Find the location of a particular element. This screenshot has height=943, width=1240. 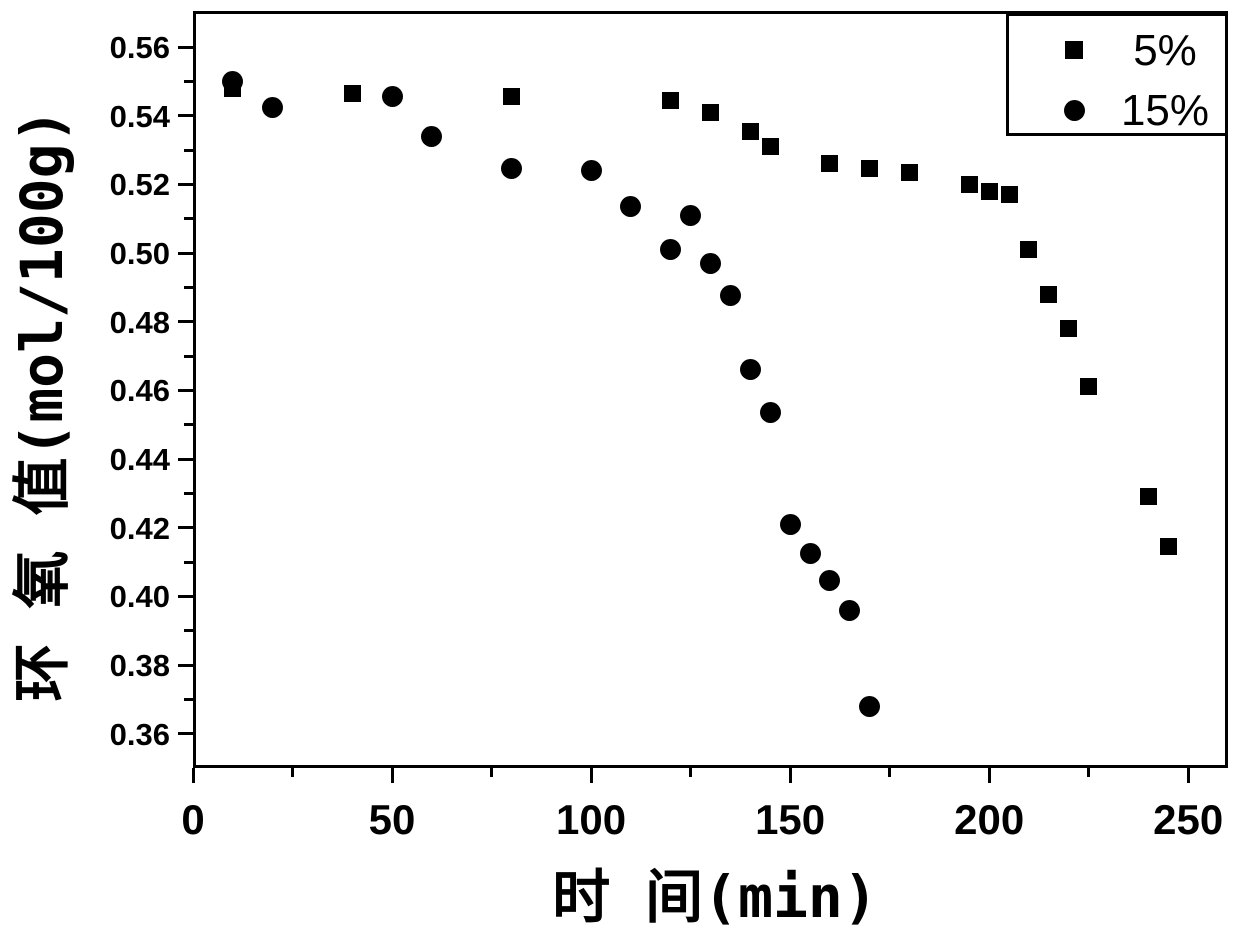

y-tick-label: 0.52 is located at coordinates (139, 185).